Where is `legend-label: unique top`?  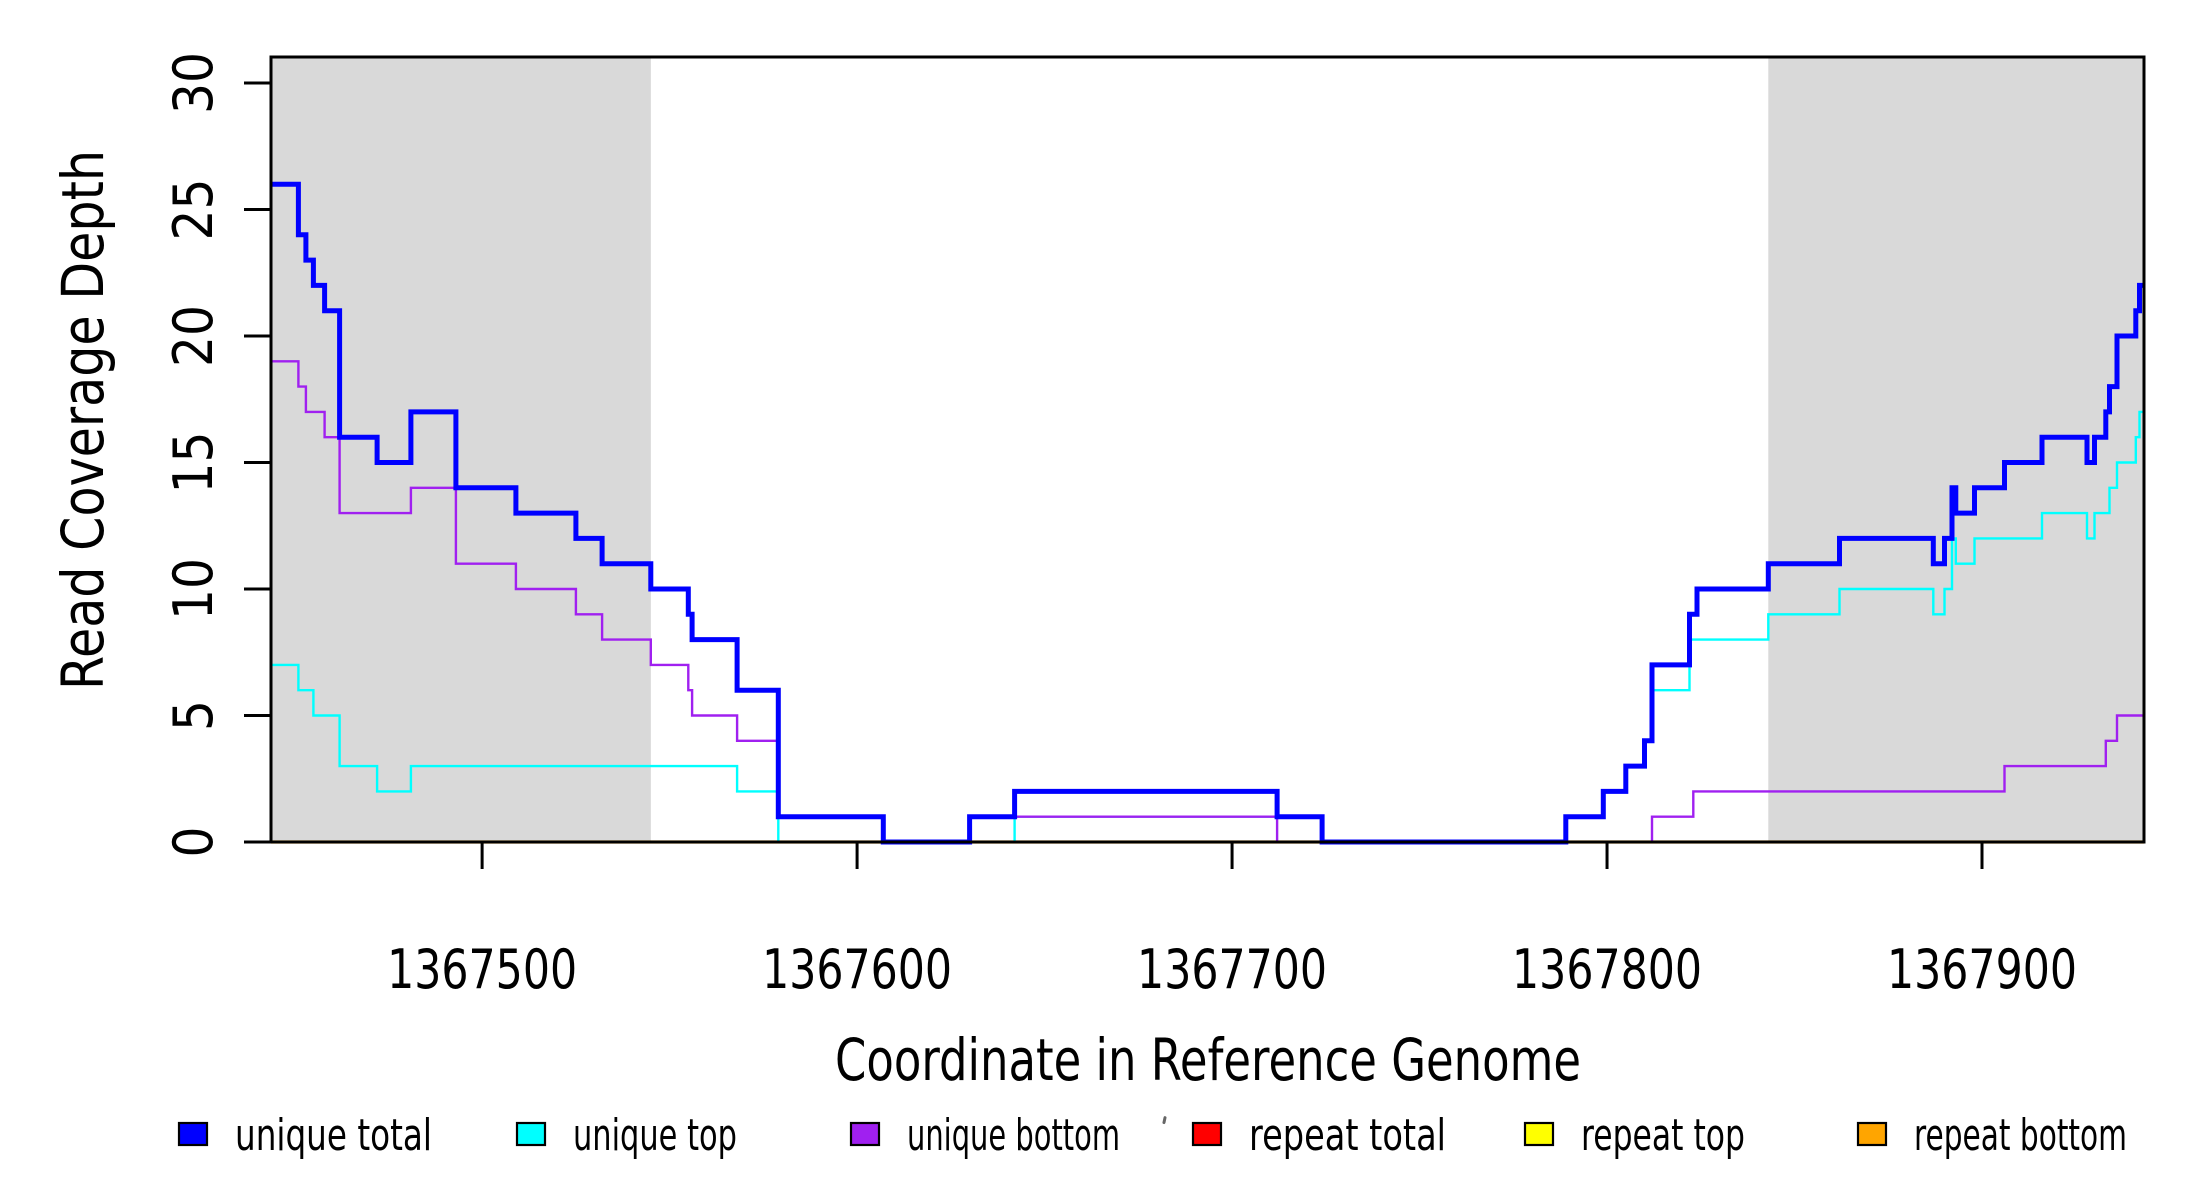 legend-label: unique top is located at coordinates (655, 1135).